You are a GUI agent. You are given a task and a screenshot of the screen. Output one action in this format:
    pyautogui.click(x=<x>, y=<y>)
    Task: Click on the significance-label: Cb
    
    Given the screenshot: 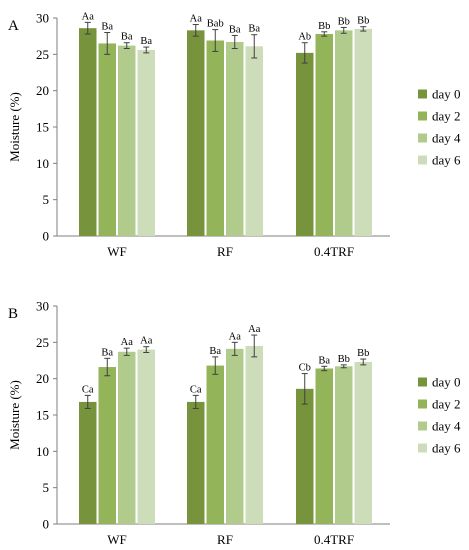 What is the action you would take?
    pyautogui.click(x=305, y=368)
    